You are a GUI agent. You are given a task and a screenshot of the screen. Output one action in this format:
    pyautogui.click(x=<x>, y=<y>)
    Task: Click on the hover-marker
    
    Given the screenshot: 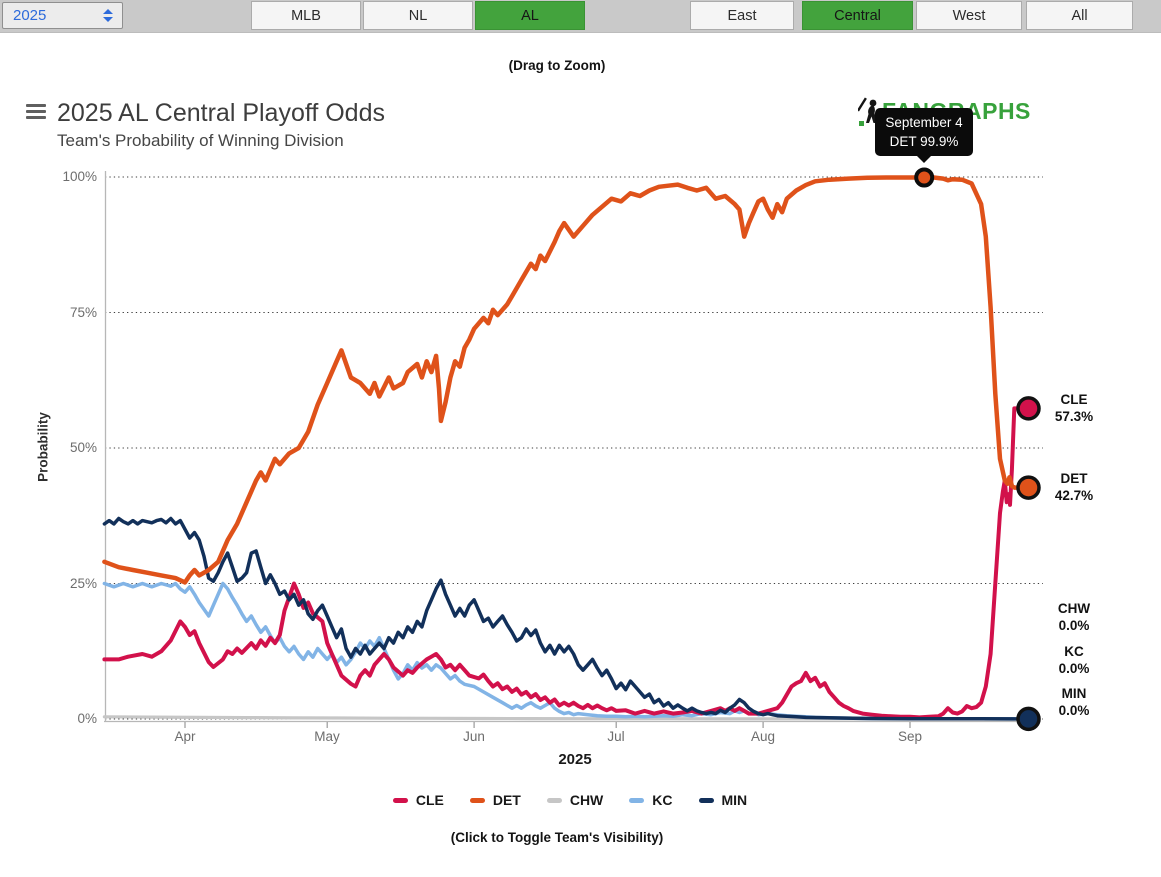 What is the action you would take?
    pyautogui.click(x=924, y=177)
    